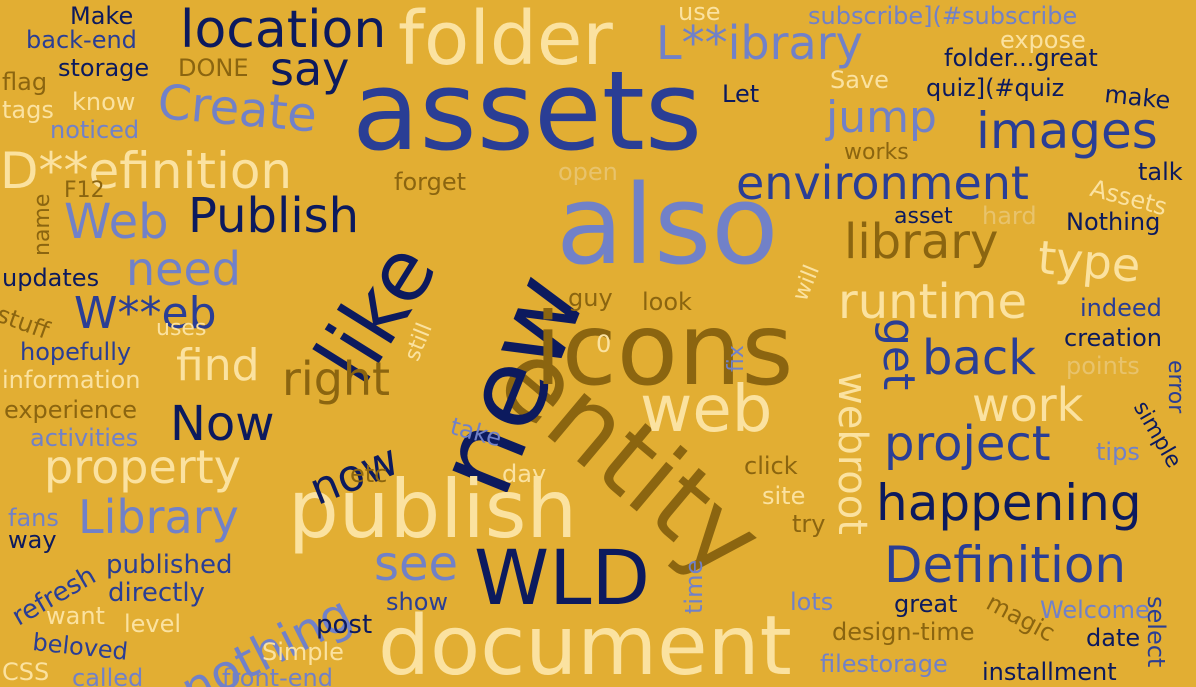 This screenshot has height=687, width=1196. I want to click on word-expose: expose, so click(1043, 40).